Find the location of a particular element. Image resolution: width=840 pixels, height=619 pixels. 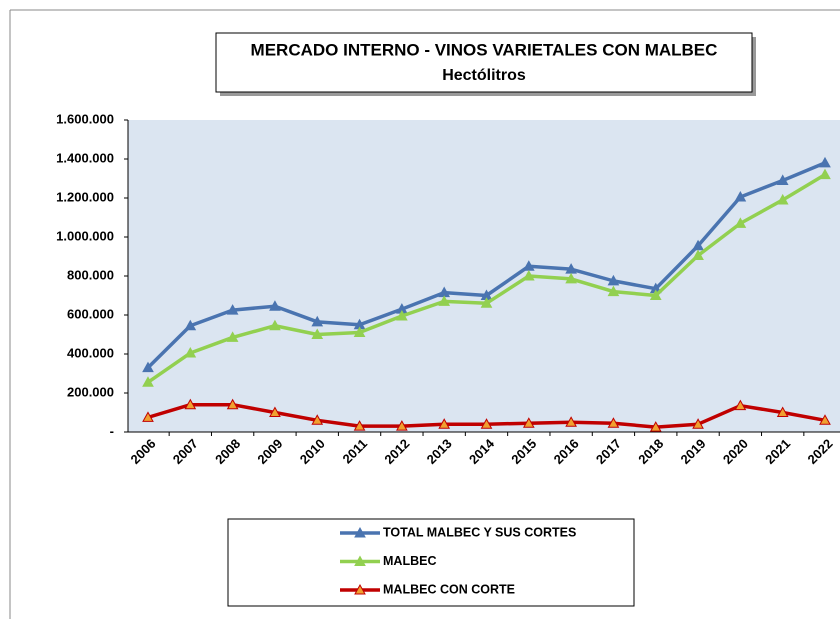

legend-box is located at coordinates (431, 562).